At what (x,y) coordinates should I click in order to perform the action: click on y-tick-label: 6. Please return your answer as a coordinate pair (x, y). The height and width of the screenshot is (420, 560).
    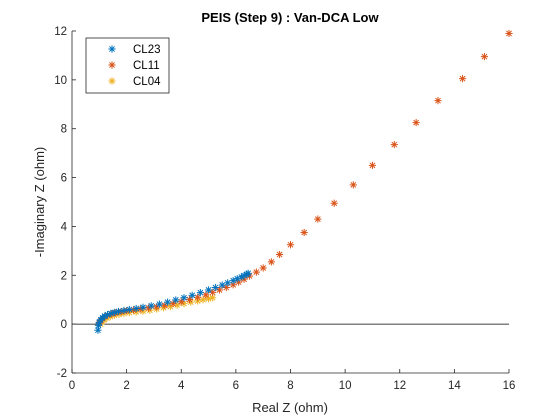
    Looking at the image, I should click on (64, 179).